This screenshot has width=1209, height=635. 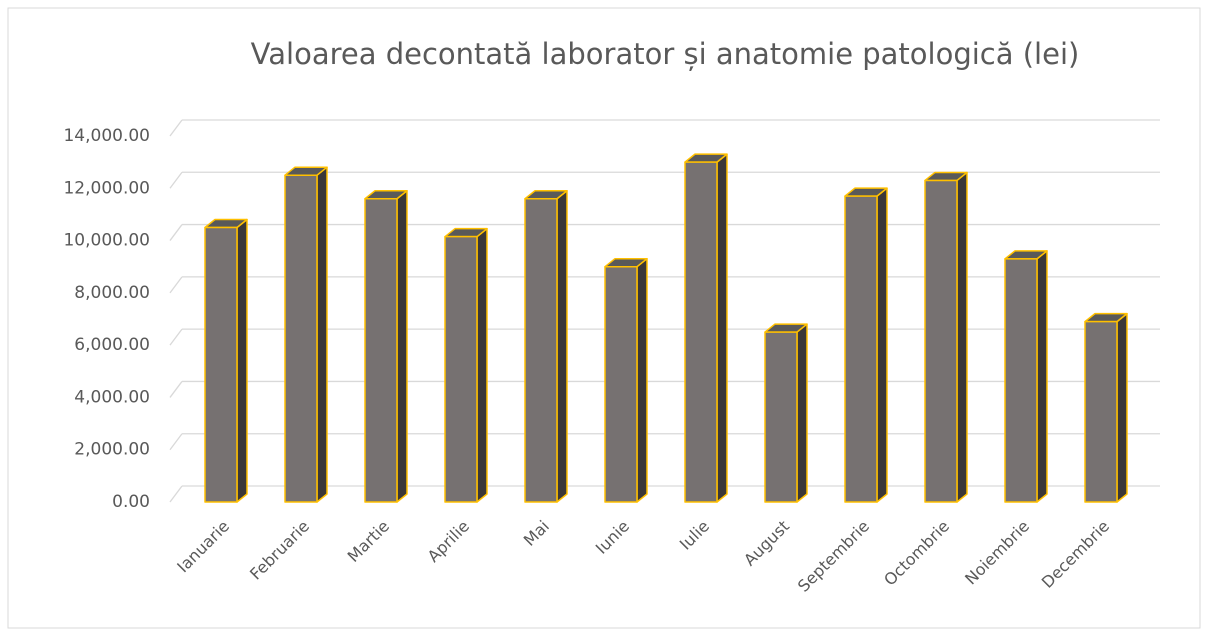 I want to click on y-tick-label: 0.00, so click(x=131, y=502).